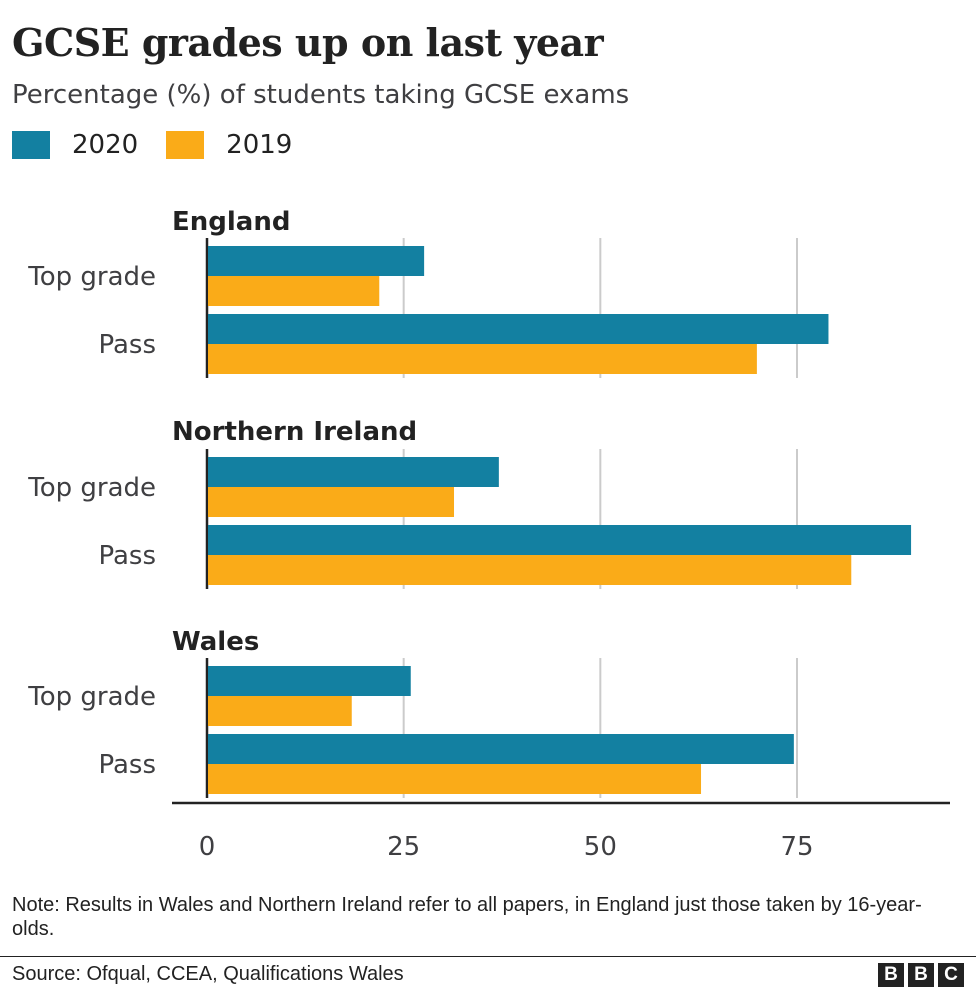  What do you see at coordinates (207, 847) in the screenshot?
I see `x-tick-label: 0` at bounding box center [207, 847].